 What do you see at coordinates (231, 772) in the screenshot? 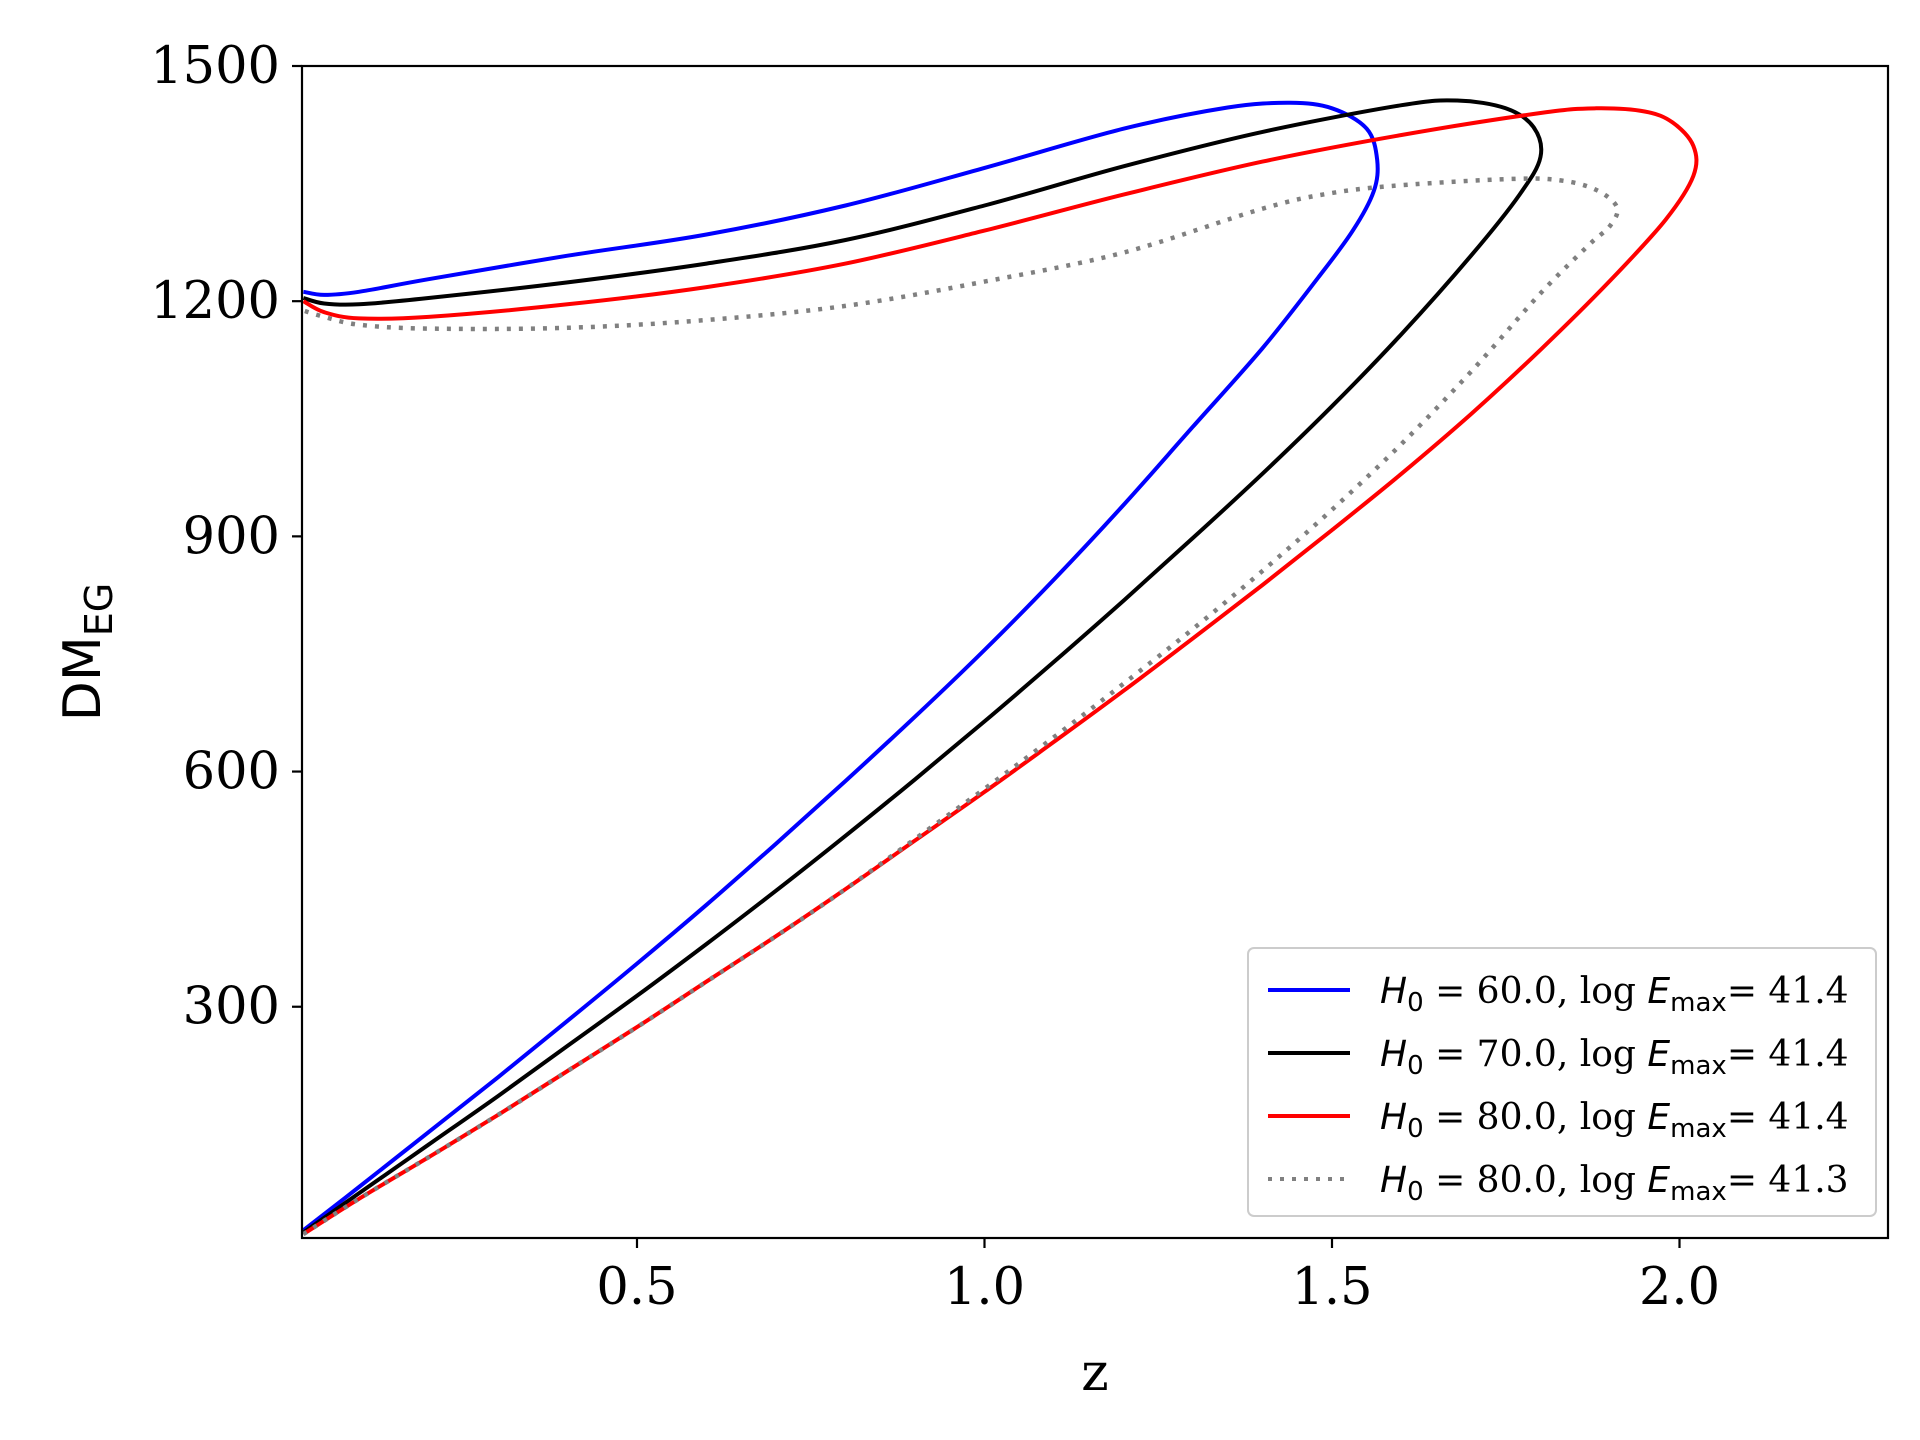
I see `y-tick-label: 600` at bounding box center [231, 772].